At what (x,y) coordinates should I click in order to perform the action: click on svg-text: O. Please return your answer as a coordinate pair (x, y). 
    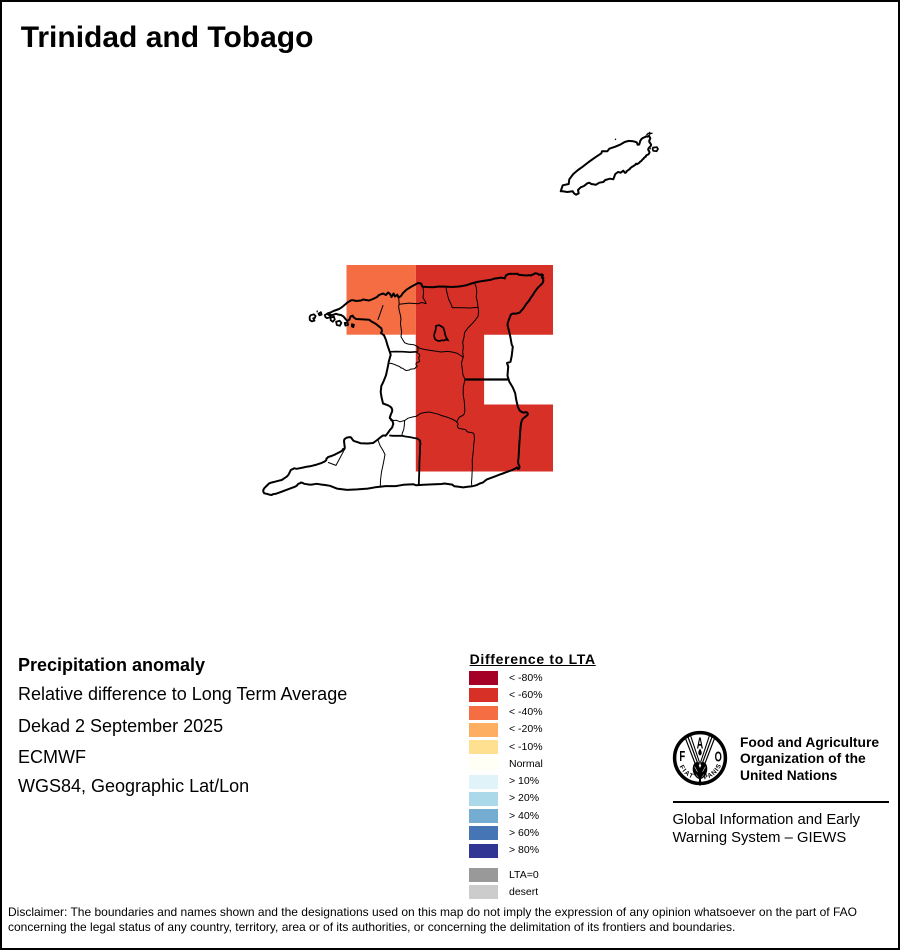
    Looking at the image, I should click on (718, 756).